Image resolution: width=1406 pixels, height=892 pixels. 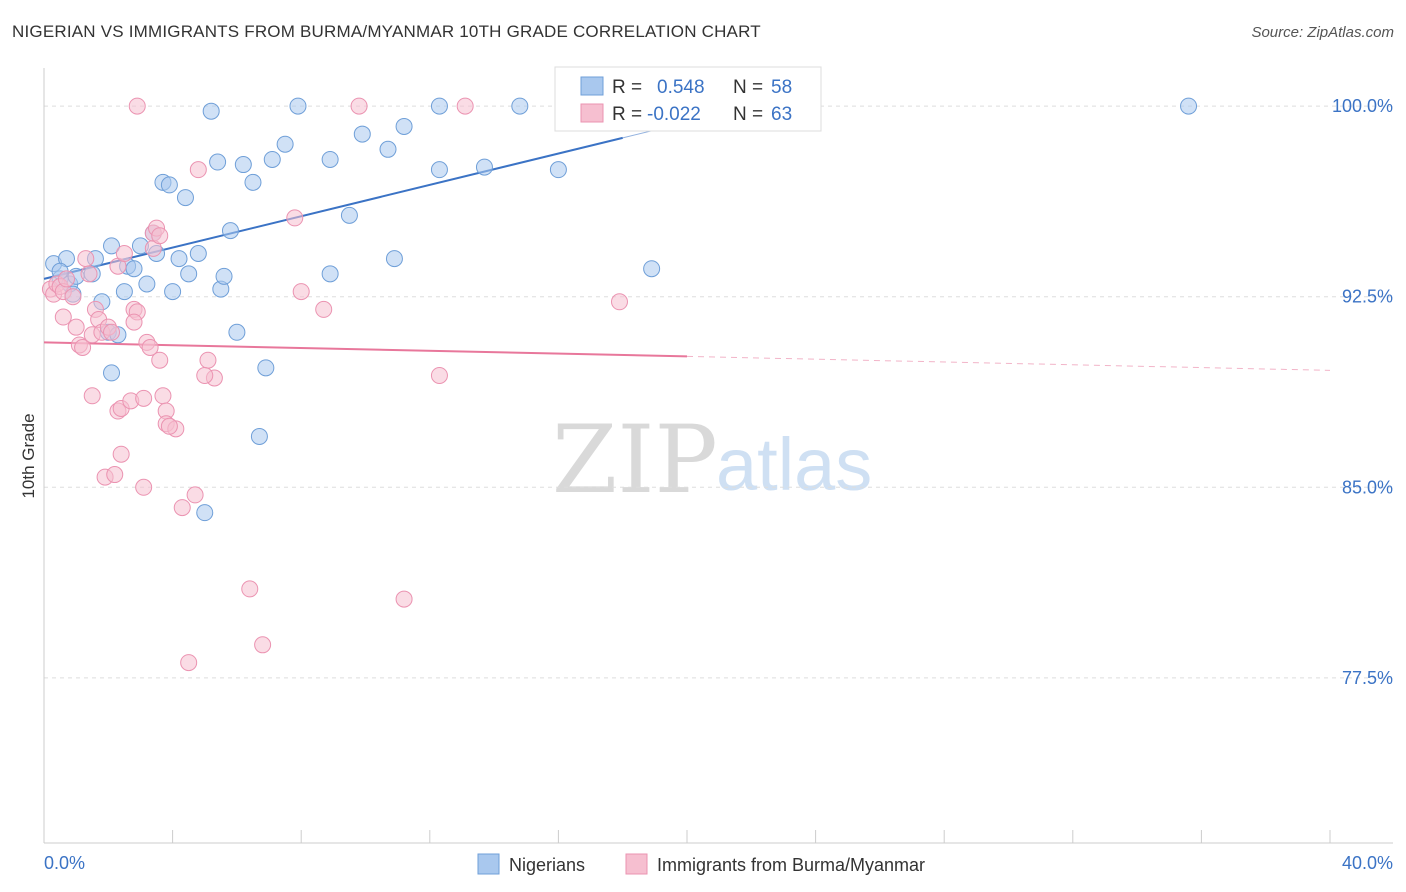 What do you see at coordinates (791, 865) in the screenshot?
I see `bottom-legend-label-burma: Immigrants from Burma/Myanmar` at bounding box center [791, 865].